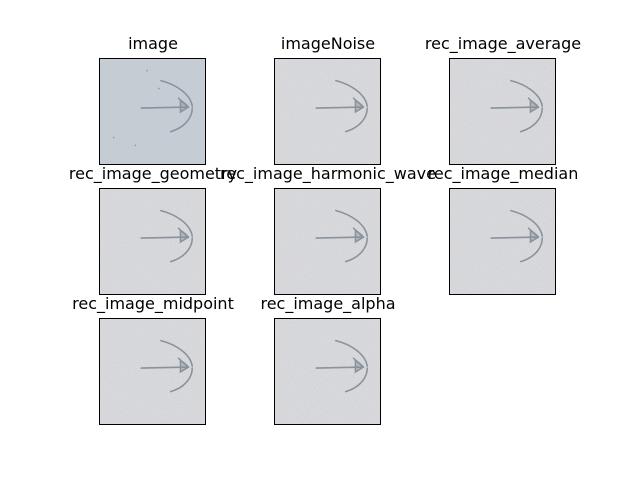 Image resolution: width=640 pixels, height=480 pixels. I want to click on panel-title-harmonic-wave: rec_image_harmonic_wave, so click(328, 173).